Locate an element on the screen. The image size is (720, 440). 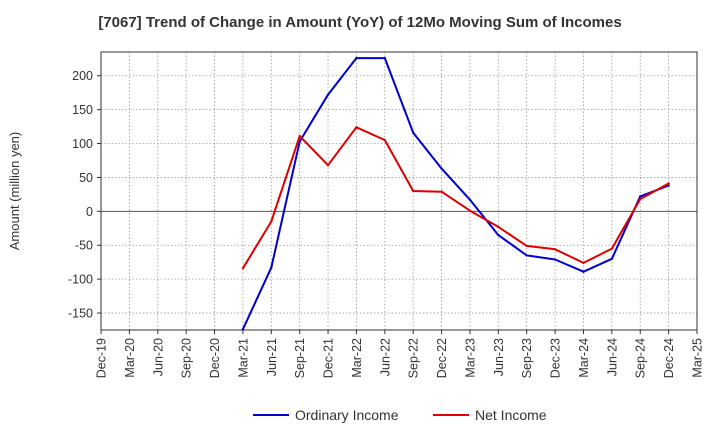
y-tick-label: 200 is located at coordinates (82, 76).